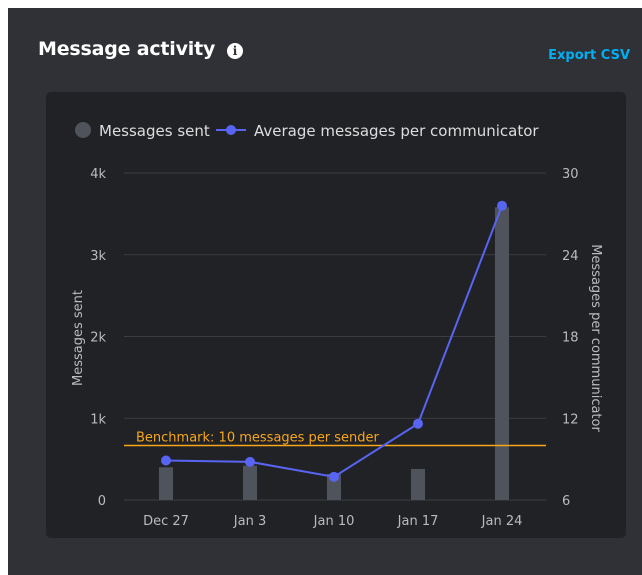  What do you see at coordinates (98, 174) in the screenshot?
I see `y-tick-left: 4k` at bounding box center [98, 174].